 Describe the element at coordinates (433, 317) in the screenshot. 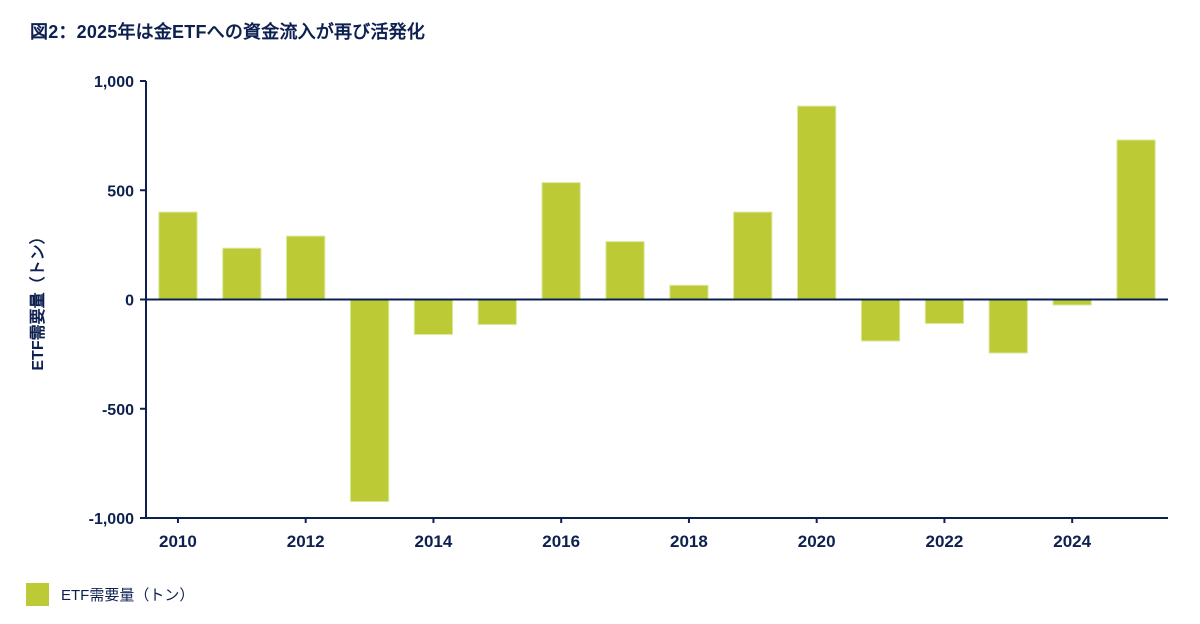

I see `bar-2014` at that location.